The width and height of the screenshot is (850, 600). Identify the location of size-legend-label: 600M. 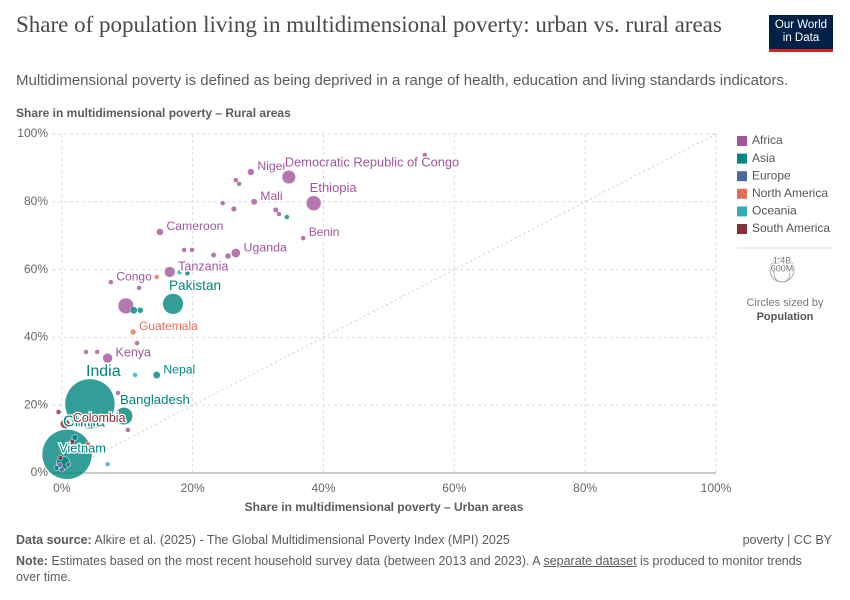
(782, 269).